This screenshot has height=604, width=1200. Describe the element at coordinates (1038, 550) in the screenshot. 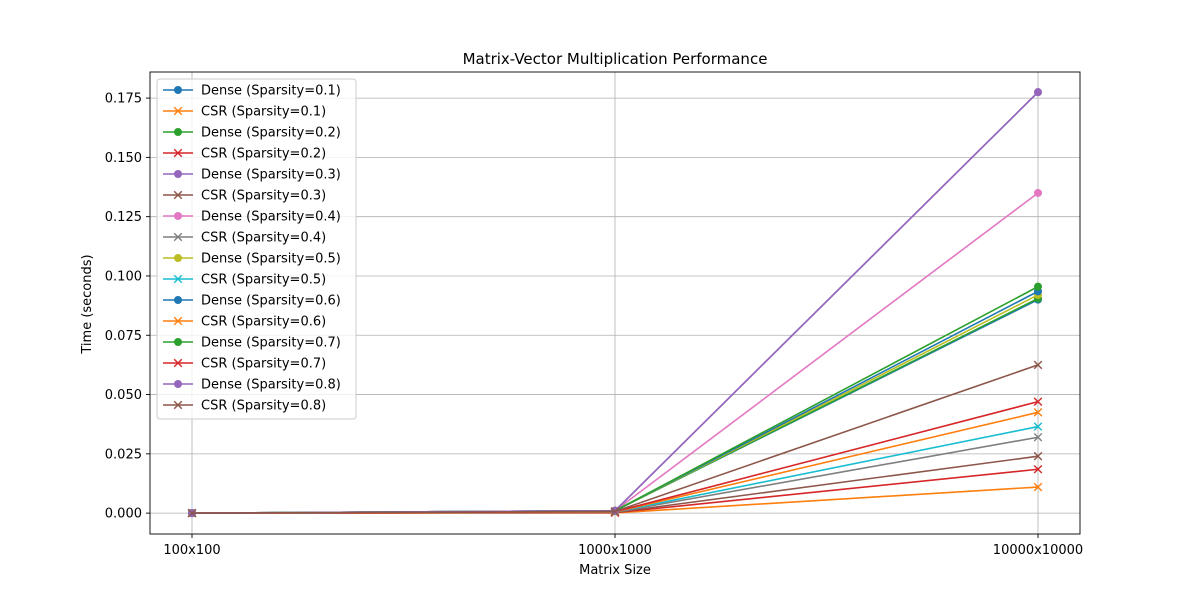

I see `x-tick-label: 10000x10000` at that location.